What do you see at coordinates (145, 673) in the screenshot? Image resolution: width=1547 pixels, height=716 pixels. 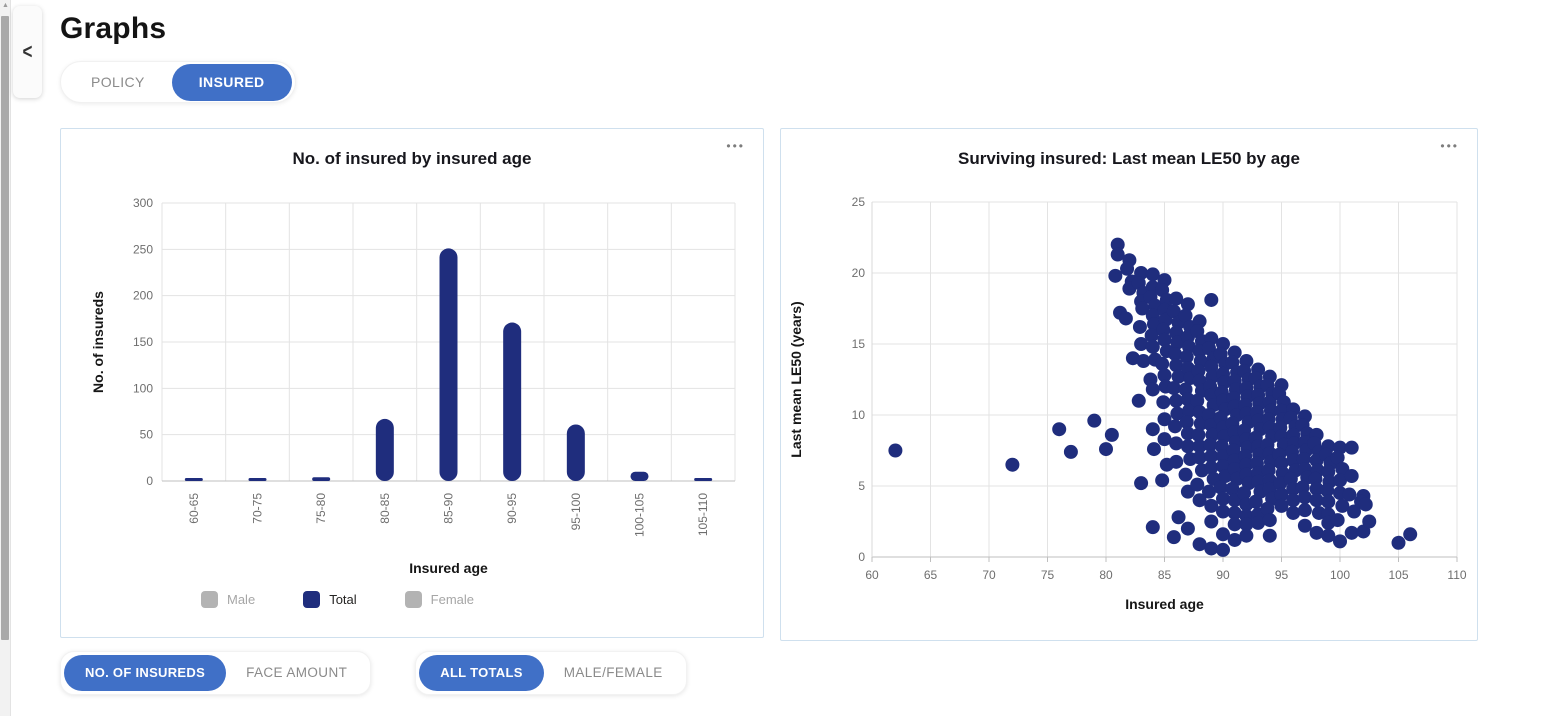 I see `toggle-no-of-insureds: NO. OF INSUREDS` at bounding box center [145, 673].